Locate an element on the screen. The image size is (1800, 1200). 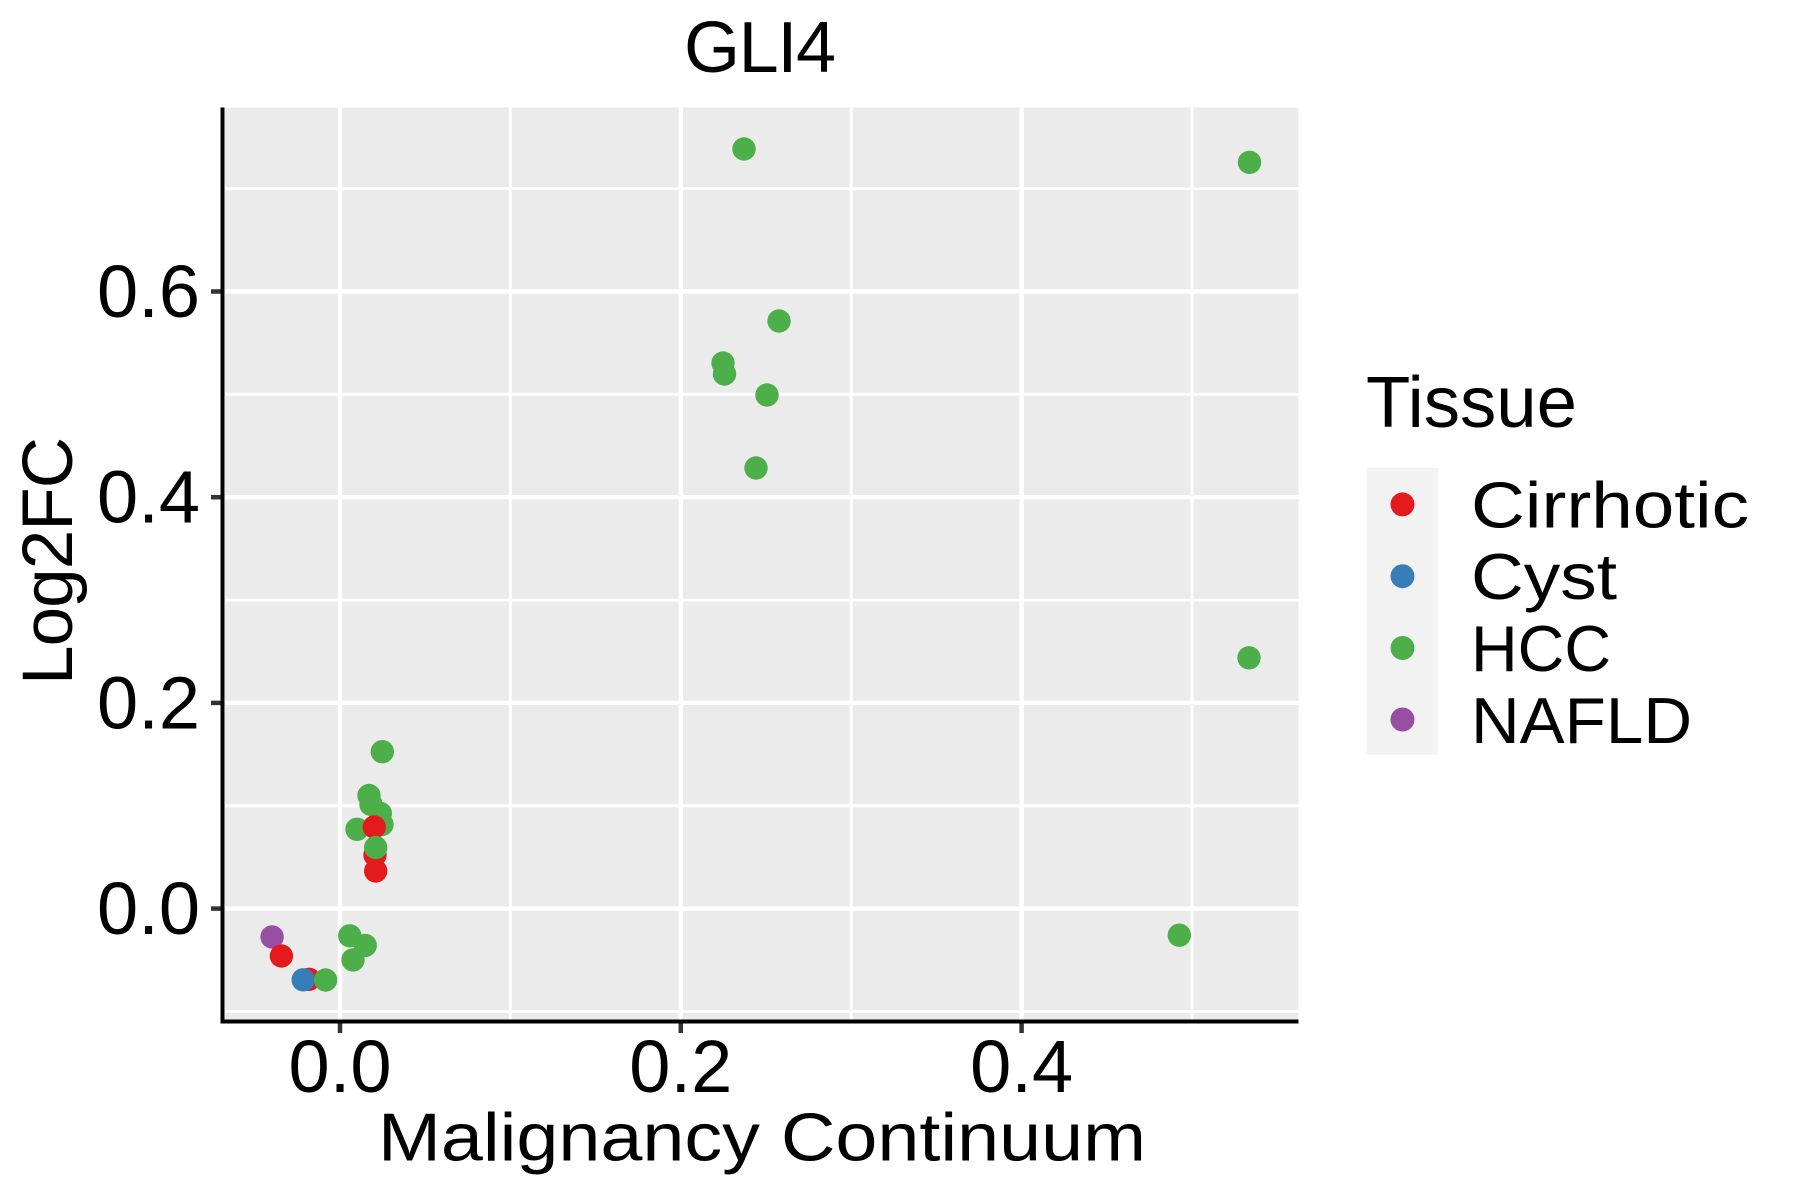
svg-text: Malignancy Continuum is located at coordinates (762, 1138).